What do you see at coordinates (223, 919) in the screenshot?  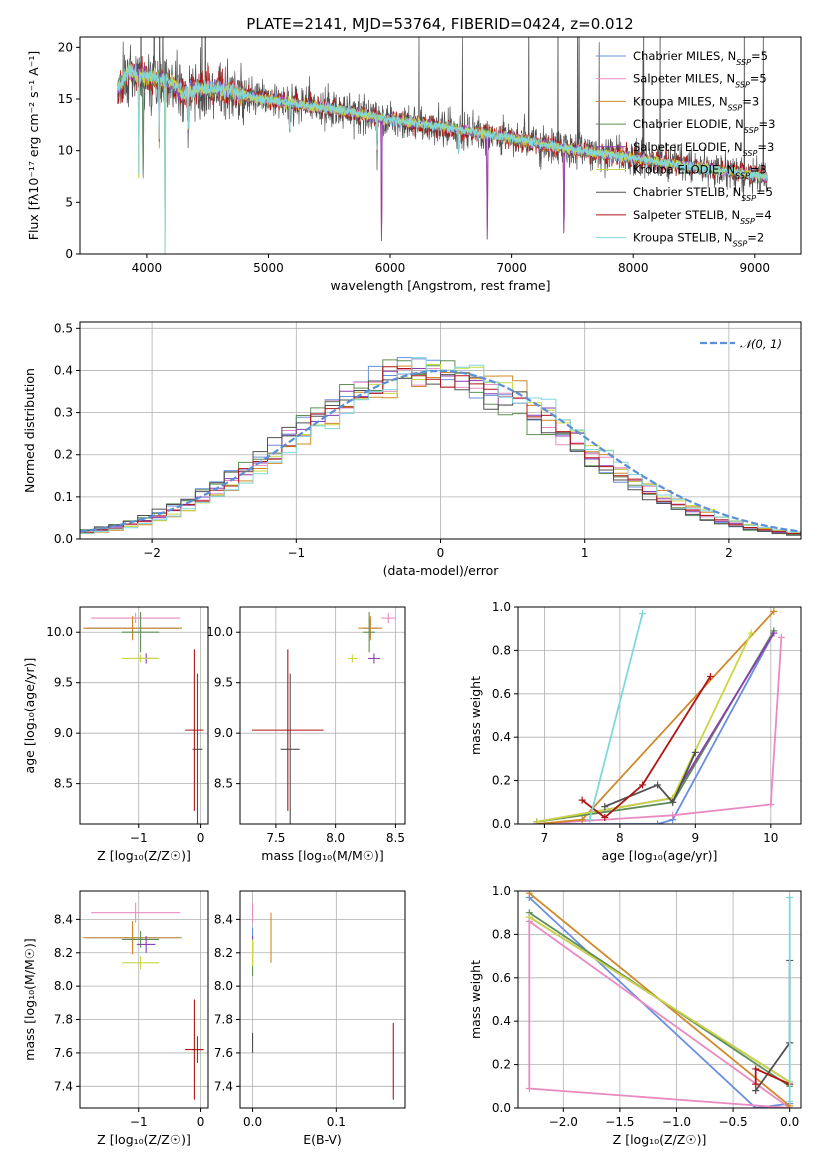 I see `y-tick-label: 8.4` at bounding box center [223, 919].